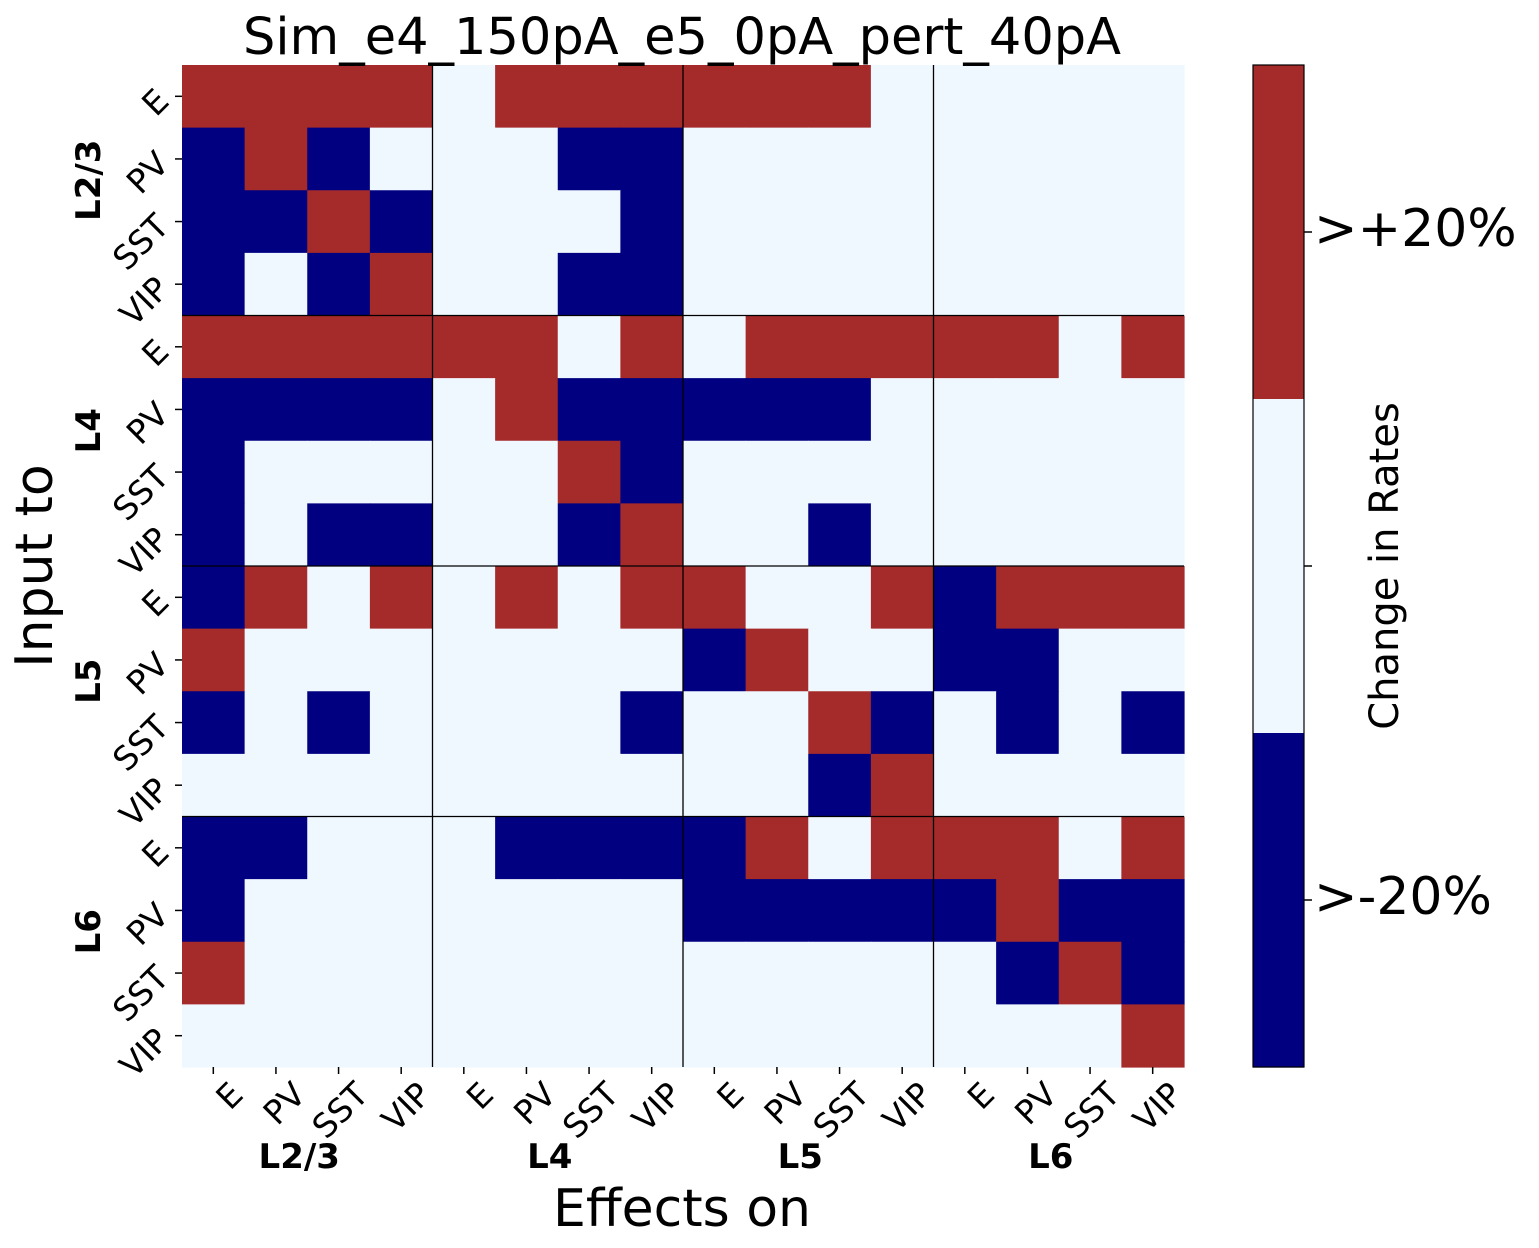 The width and height of the screenshot is (1539, 1248). I want to click on x-tick-label: SST, so click(841, 1110).